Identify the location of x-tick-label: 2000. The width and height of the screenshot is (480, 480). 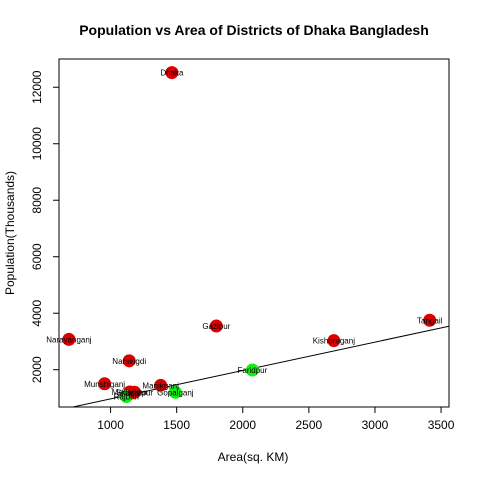
(242, 425).